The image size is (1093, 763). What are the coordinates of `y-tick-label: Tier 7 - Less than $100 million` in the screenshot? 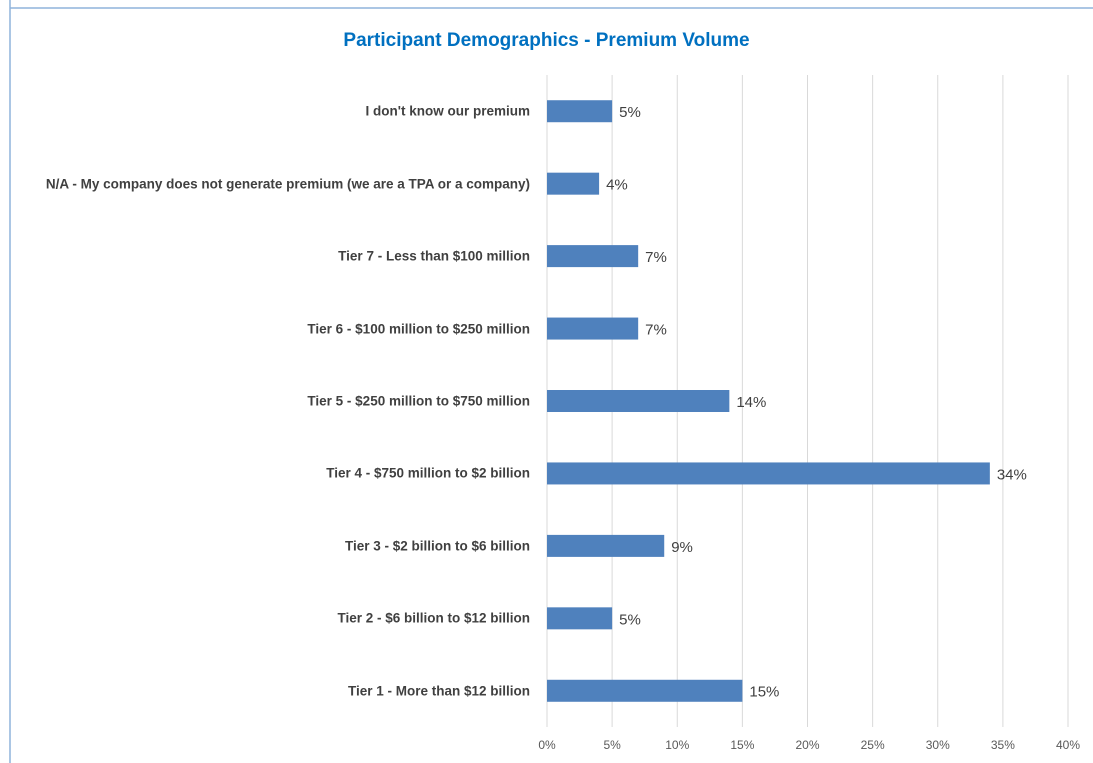 It's located at (434, 256).